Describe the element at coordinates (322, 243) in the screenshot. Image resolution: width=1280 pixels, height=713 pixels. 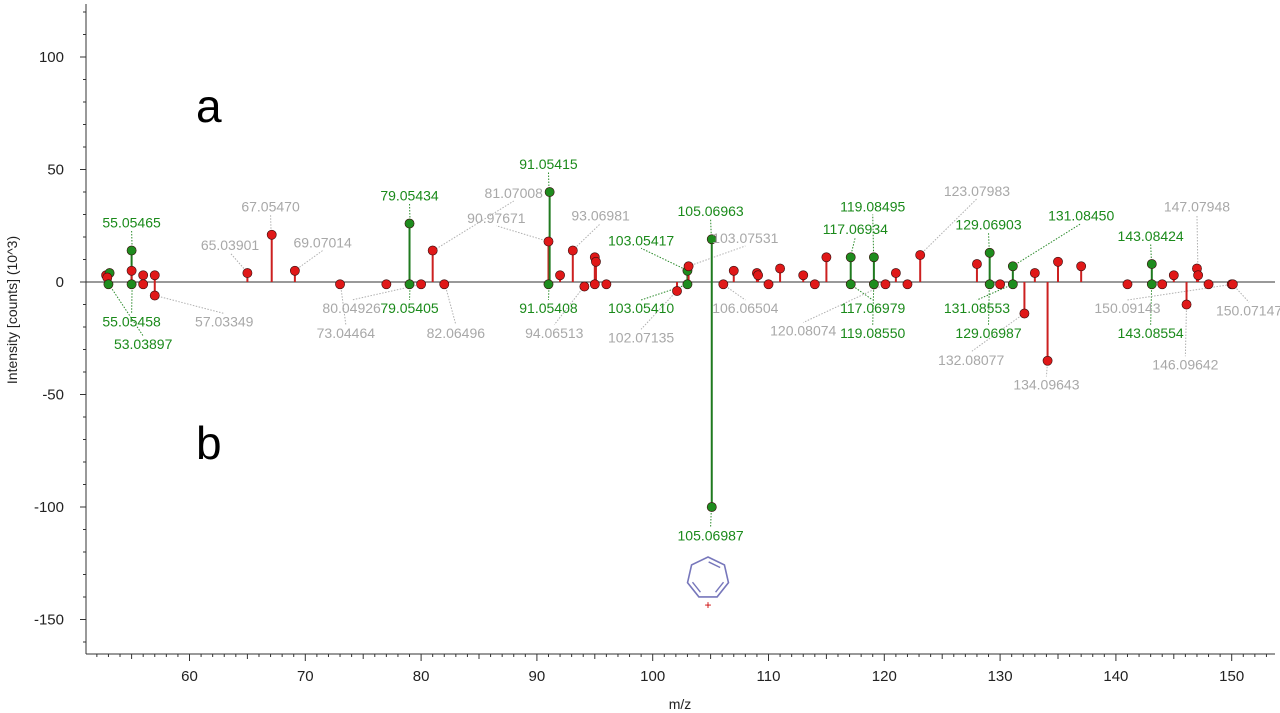
I see `peak-label: 69.07014` at that location.